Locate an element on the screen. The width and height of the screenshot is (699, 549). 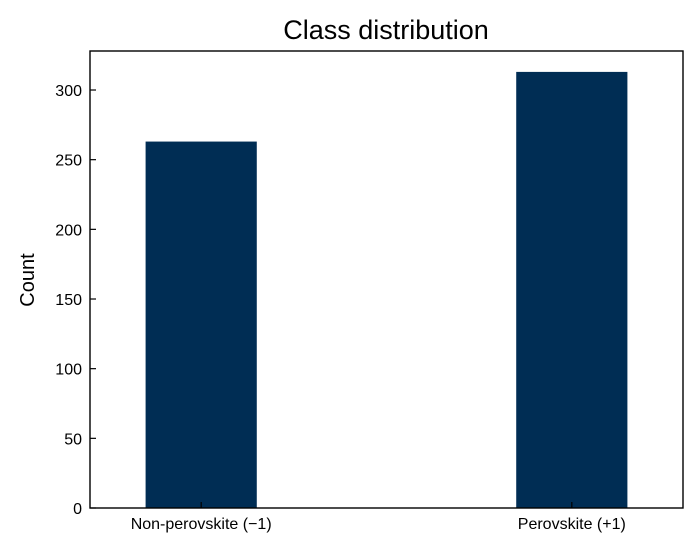
y-tick-label-3: 150 is located at coordinates (68, 300).